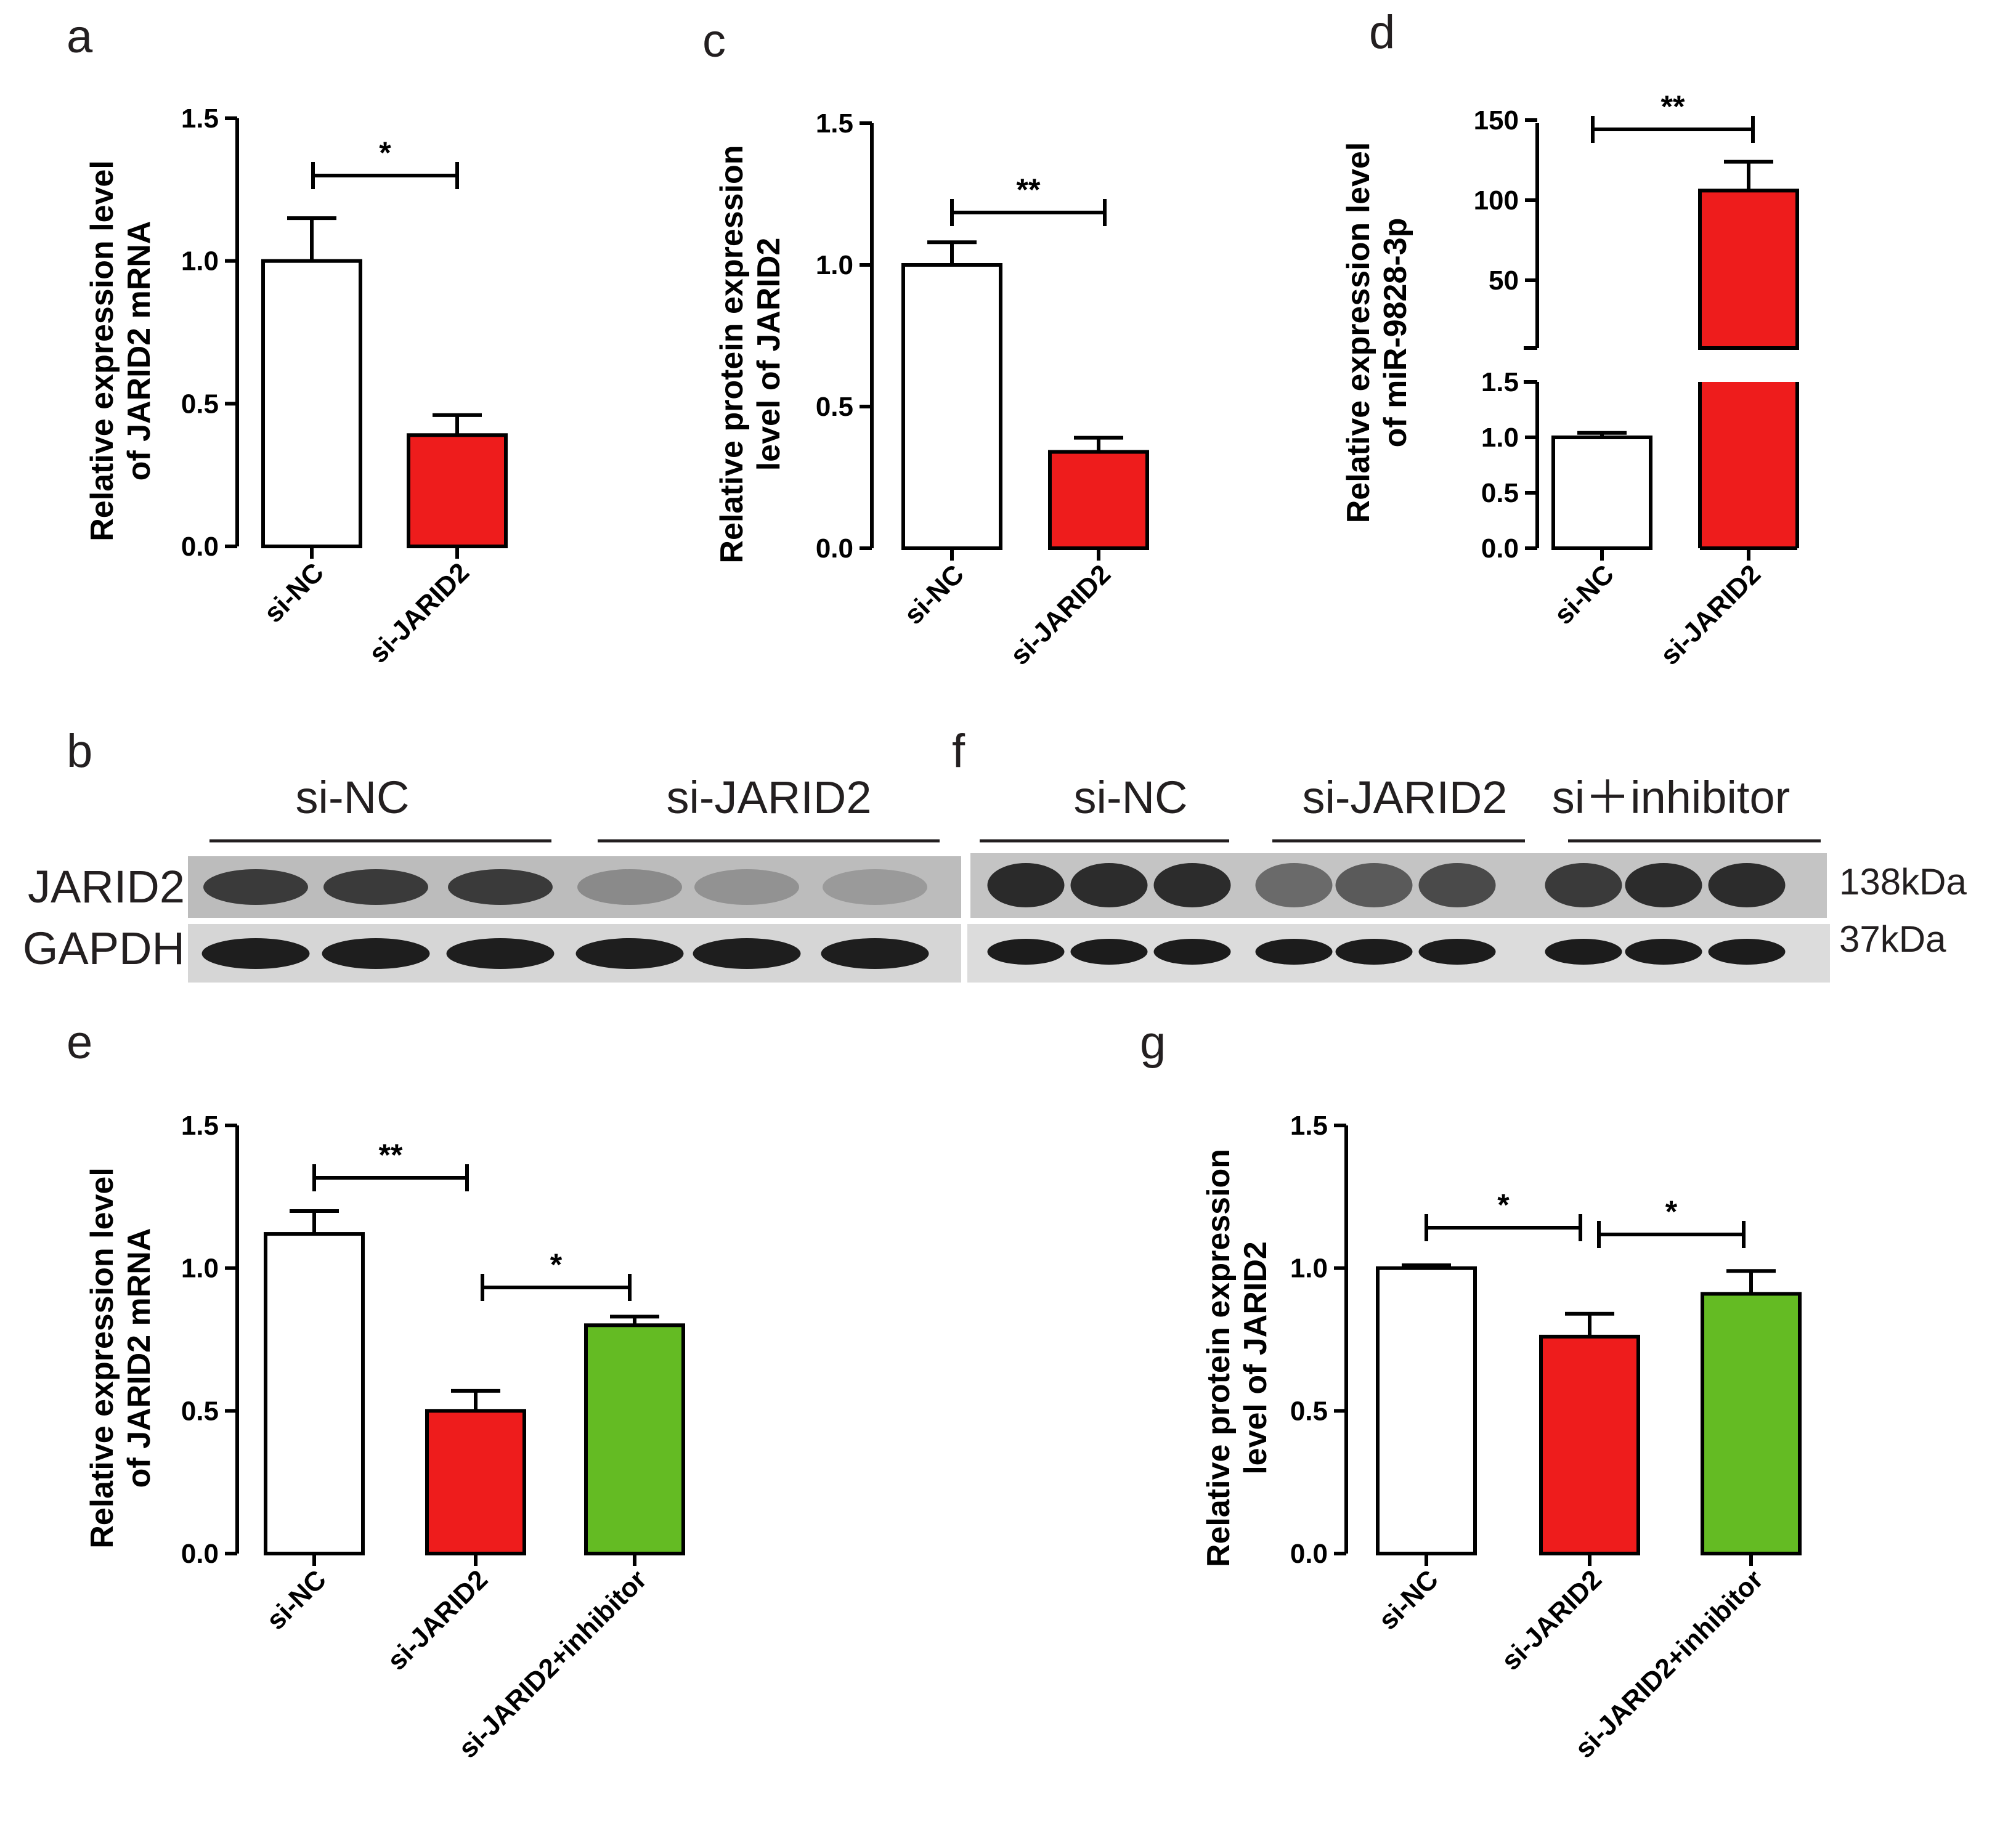  I want to click on blot-b-row-label-jarid2: JARID2, so click(106, 886).